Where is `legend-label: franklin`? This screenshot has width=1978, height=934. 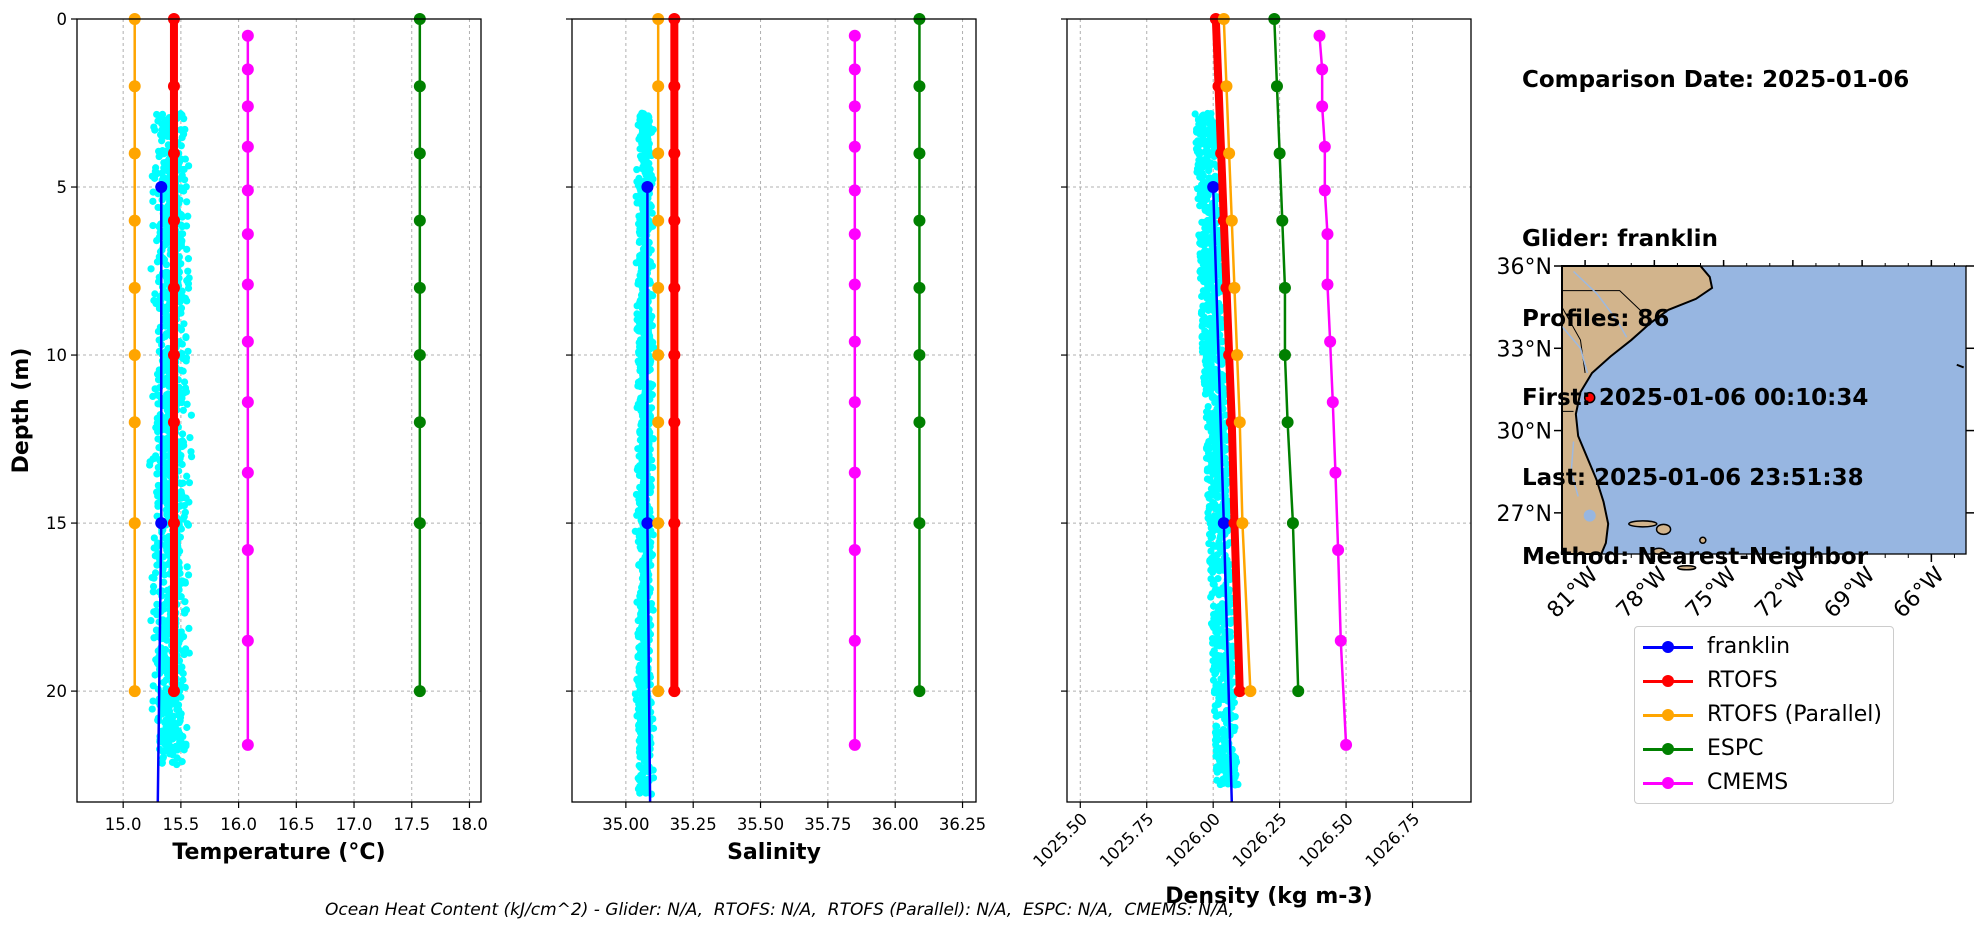 legend-label: franklin is located at coordinates (1749, 646).